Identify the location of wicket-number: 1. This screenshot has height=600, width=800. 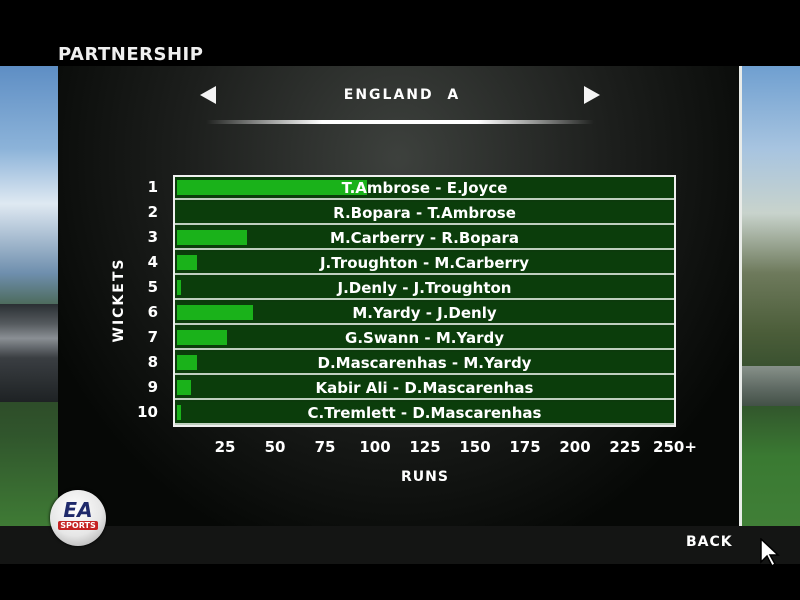
(152, 187).